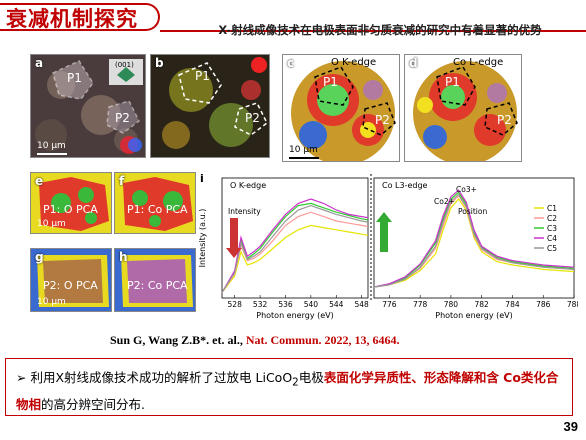 The height and width of the screenshot is (440, 586). I want to click on panel-b-label: b, so click(159, 63).